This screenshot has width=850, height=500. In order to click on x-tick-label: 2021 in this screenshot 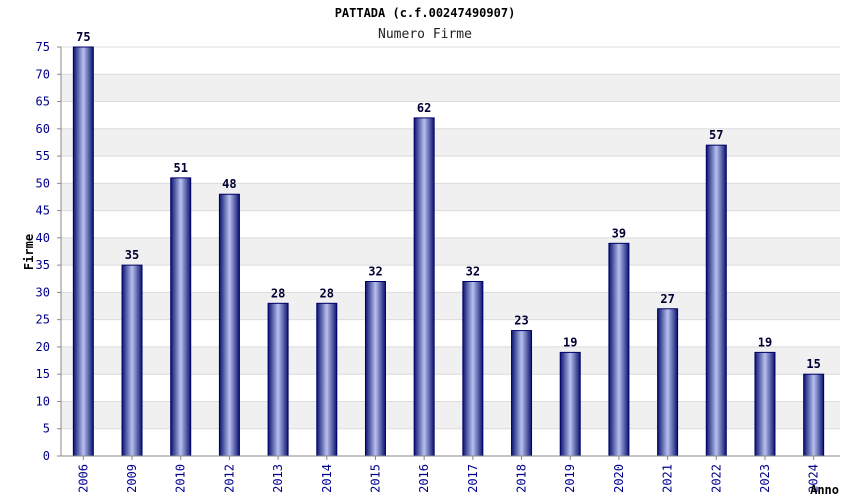, I will do `click(668, 478)`.